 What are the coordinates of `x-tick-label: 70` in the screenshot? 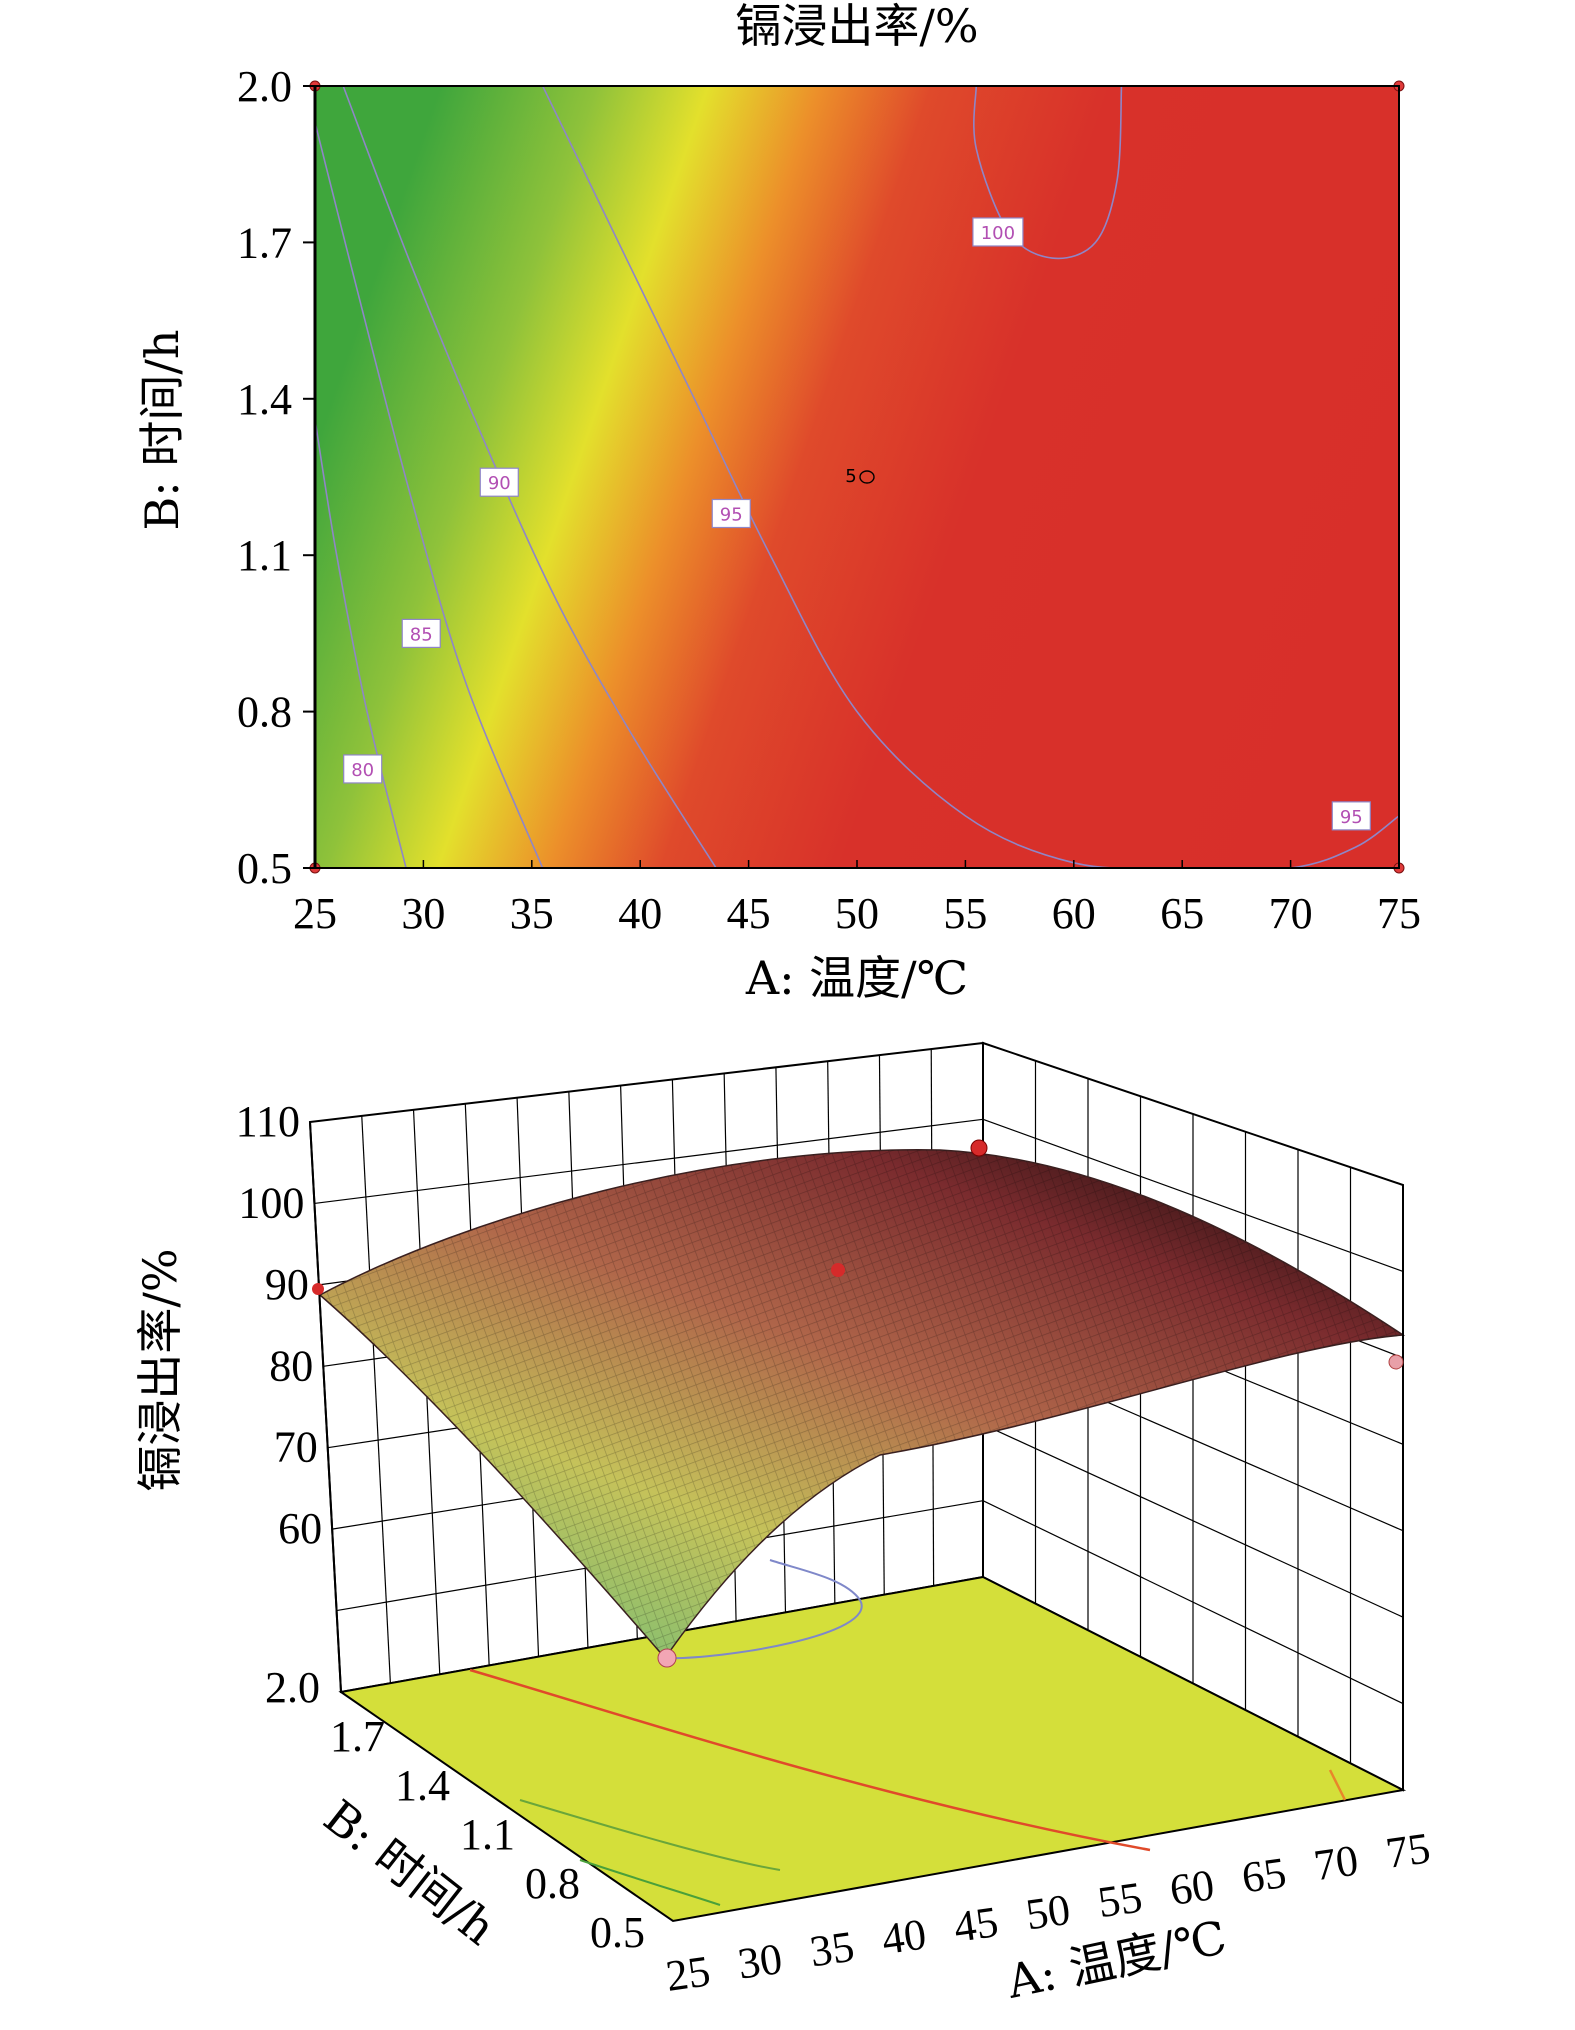 It's located at (1291, 913).